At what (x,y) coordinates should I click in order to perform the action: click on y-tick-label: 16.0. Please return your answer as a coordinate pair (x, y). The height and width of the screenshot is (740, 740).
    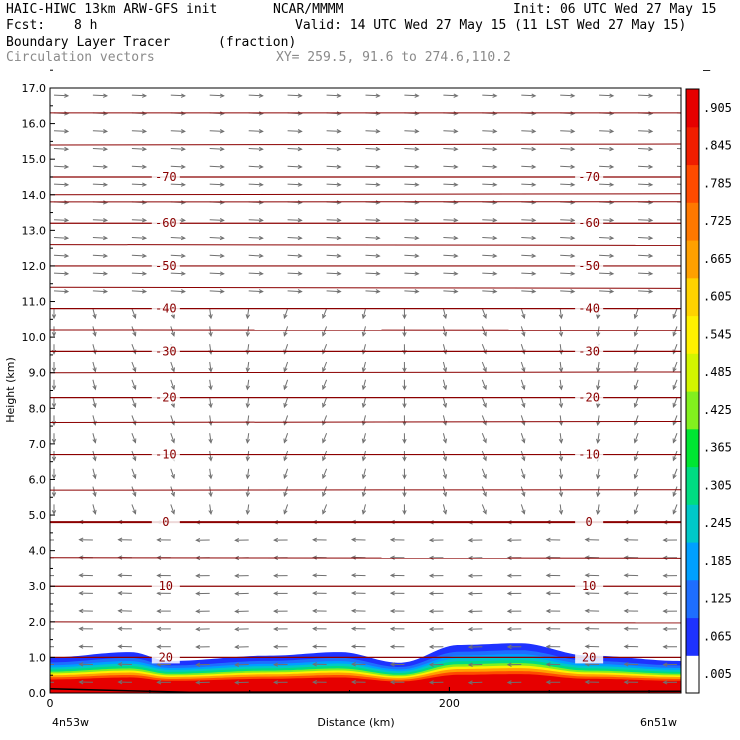
    Looking at the image, I should click on (34, 124).